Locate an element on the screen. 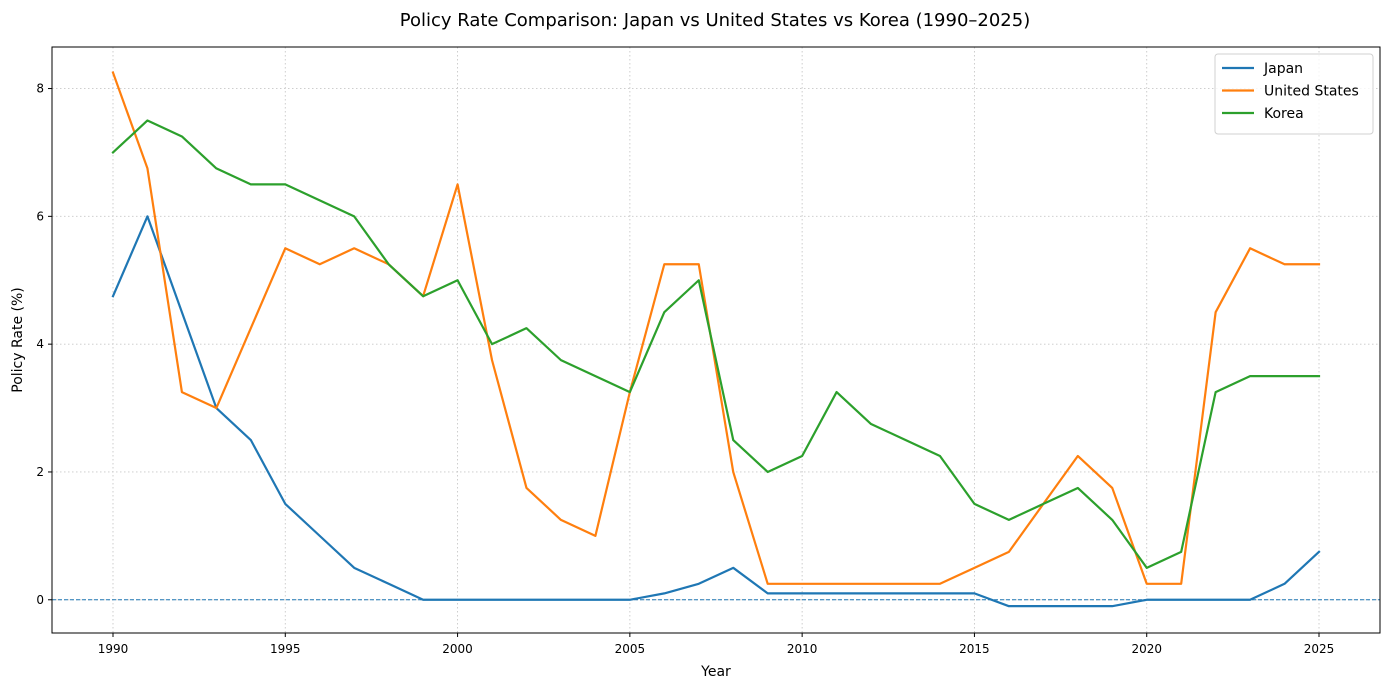 The width and height of the screenshot is (1389, 690). x-tick-label: 1990 is located at coordinates (113, 649).